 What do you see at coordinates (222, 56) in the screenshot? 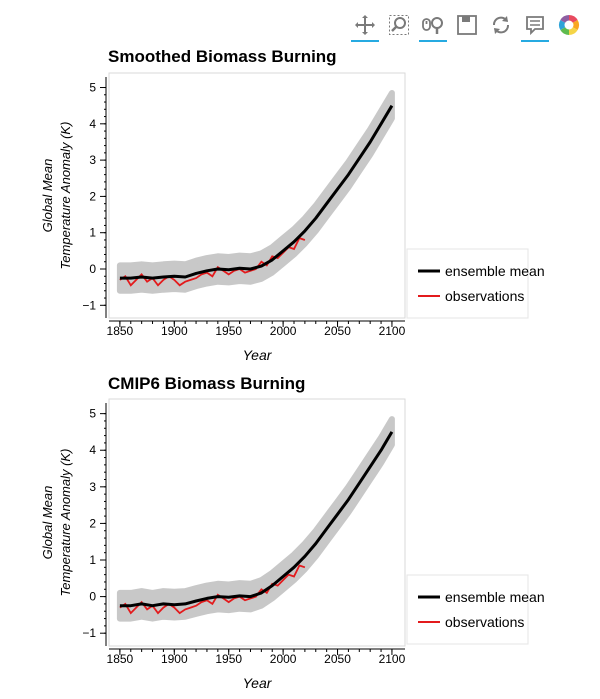
I see `plot-title-smoothed: Smoothed Biomass Burning` at bounding box center [222, 56].